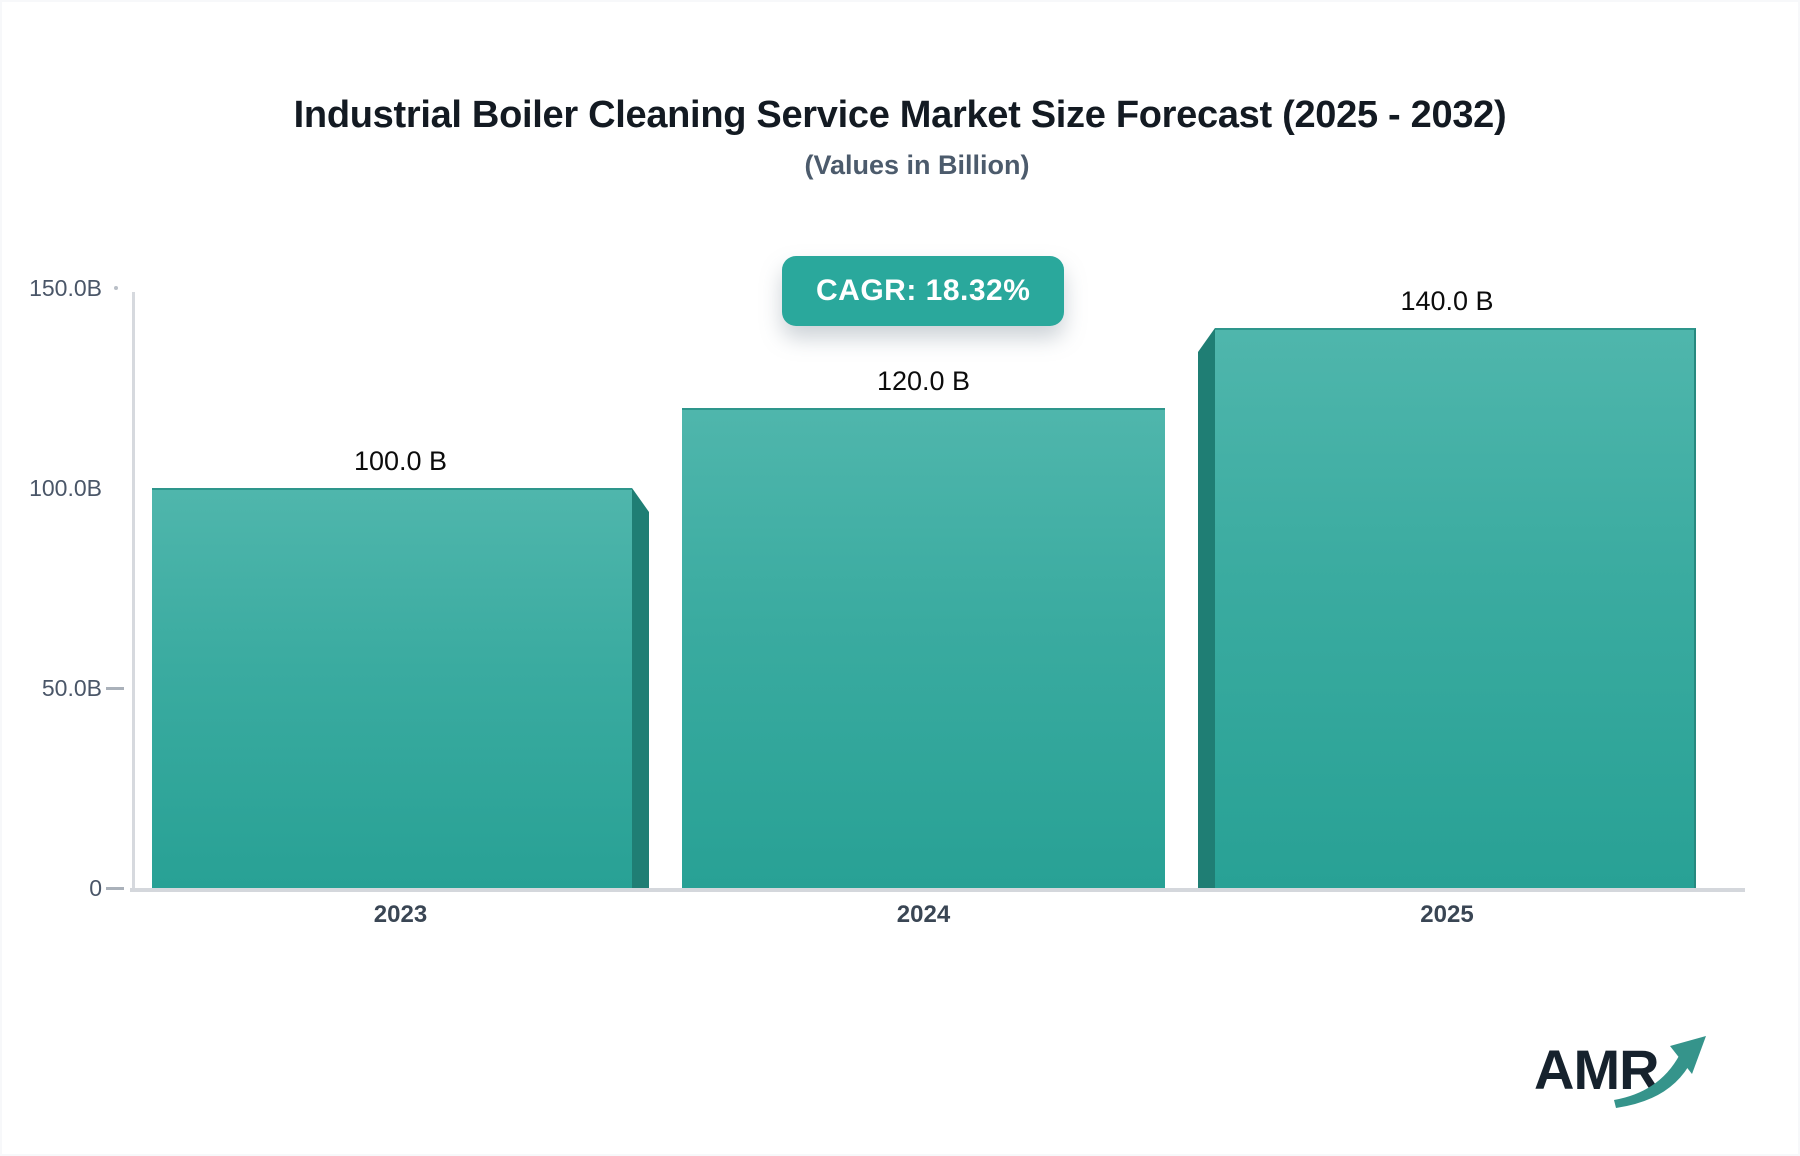 The height and width of the screenshot is (1156, 1800). What do you see at coordinates (400, 461) in the screenshot?
I see `bar-value-label-2023: 100.0 B` at bounding box center [400, 461].